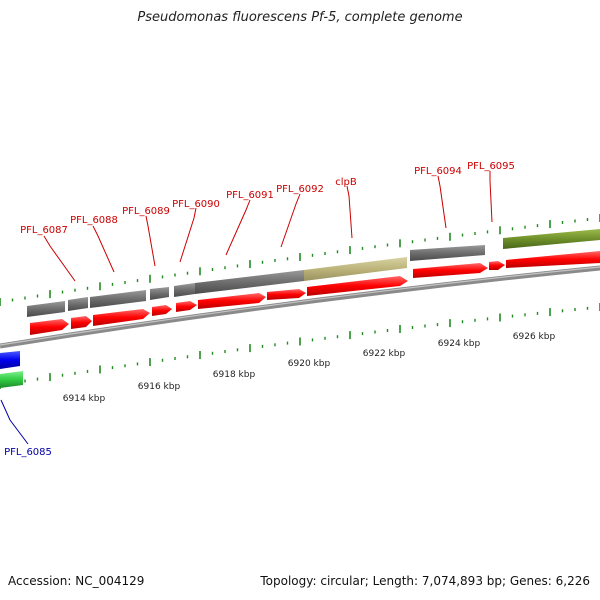 Image resolution: width=600 pixels, height=600 pixels. Describe the element at coordinates (78, 304) in the screenshot. I see `gene-block-pfl-6088-a` at that location.